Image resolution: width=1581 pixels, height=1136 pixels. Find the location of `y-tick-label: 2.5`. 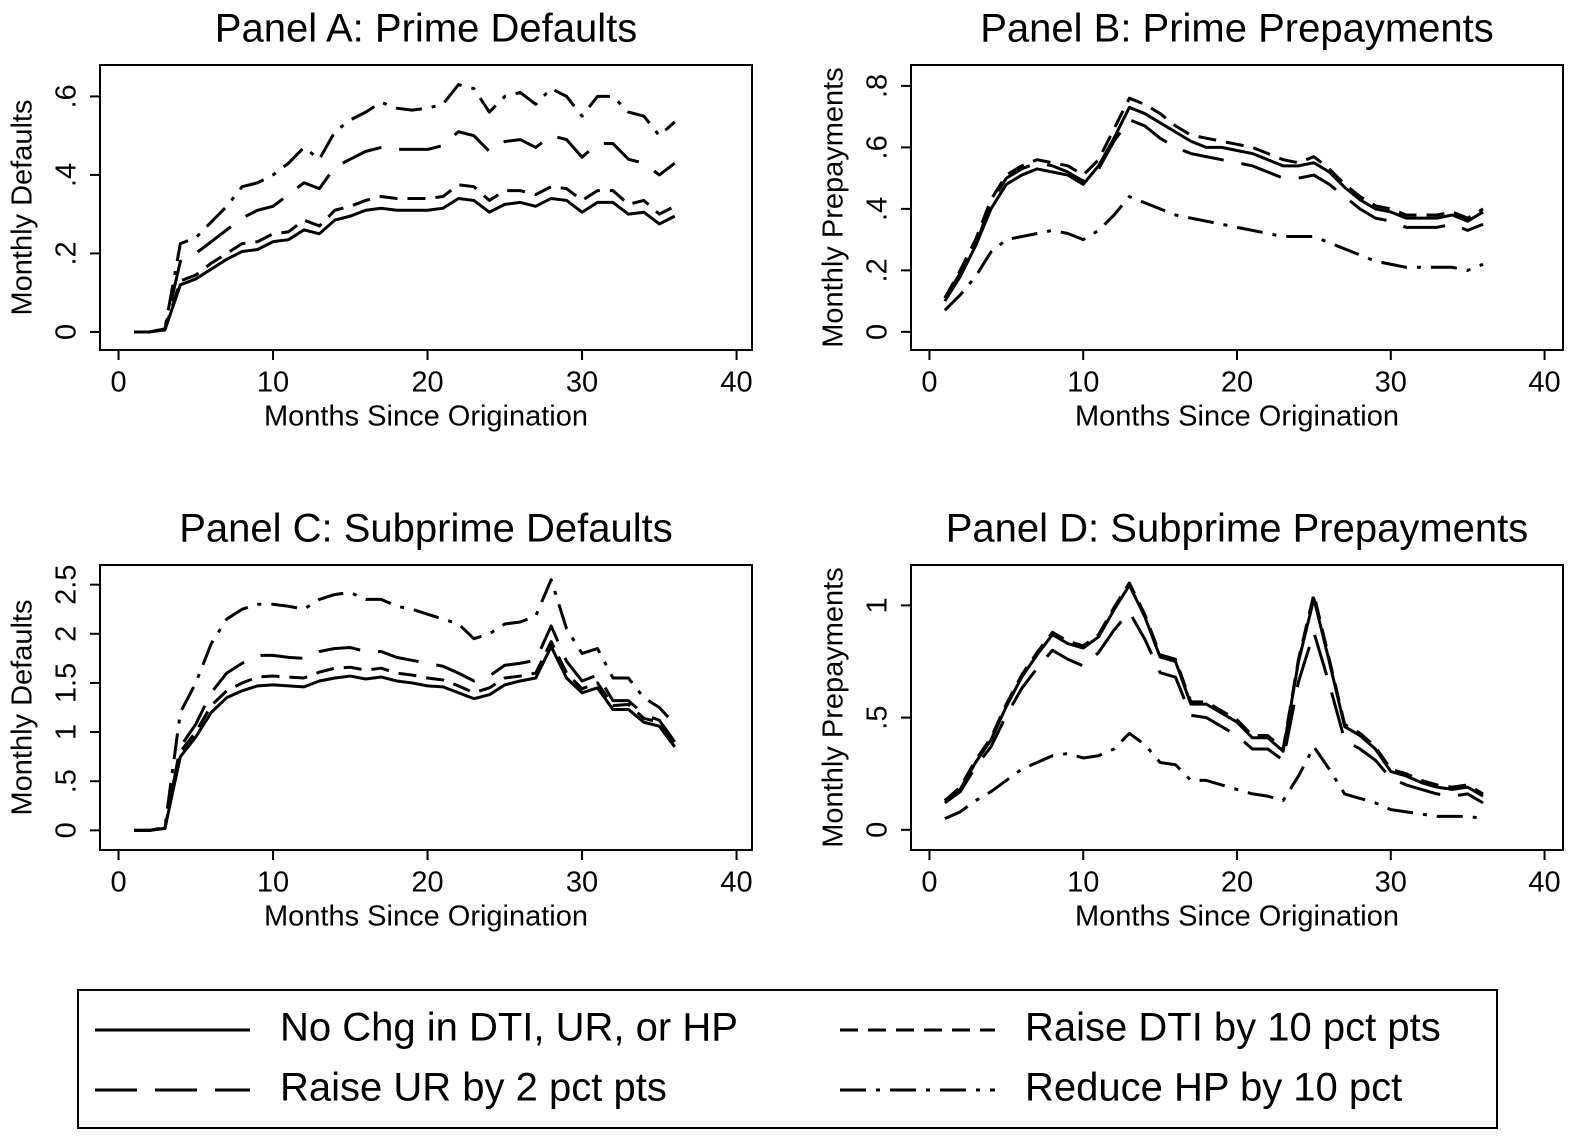

y-tick-label: 2.5 is located at coordinates (67, 584).